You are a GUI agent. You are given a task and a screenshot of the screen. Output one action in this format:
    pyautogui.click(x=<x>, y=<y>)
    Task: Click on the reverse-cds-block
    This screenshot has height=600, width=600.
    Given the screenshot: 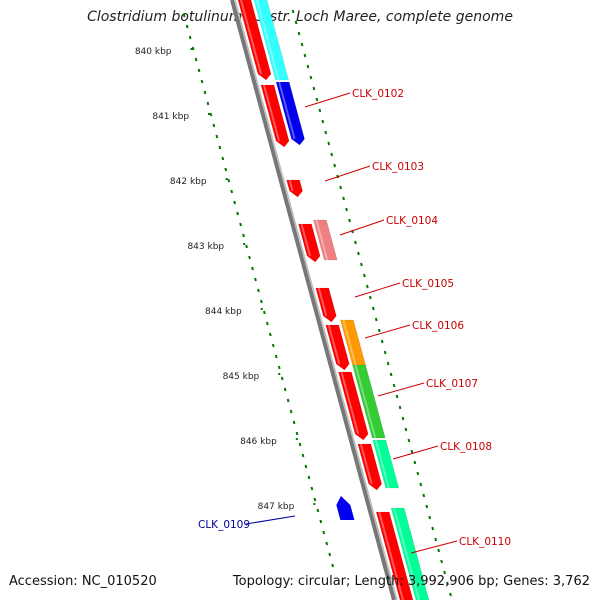 What is the action you would take?
    pyautogui.click(x=345, y=508)
    